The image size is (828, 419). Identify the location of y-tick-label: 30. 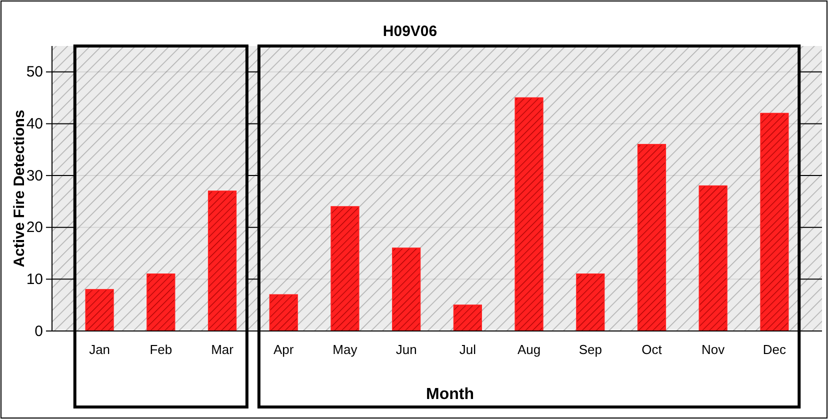
(34, 175).